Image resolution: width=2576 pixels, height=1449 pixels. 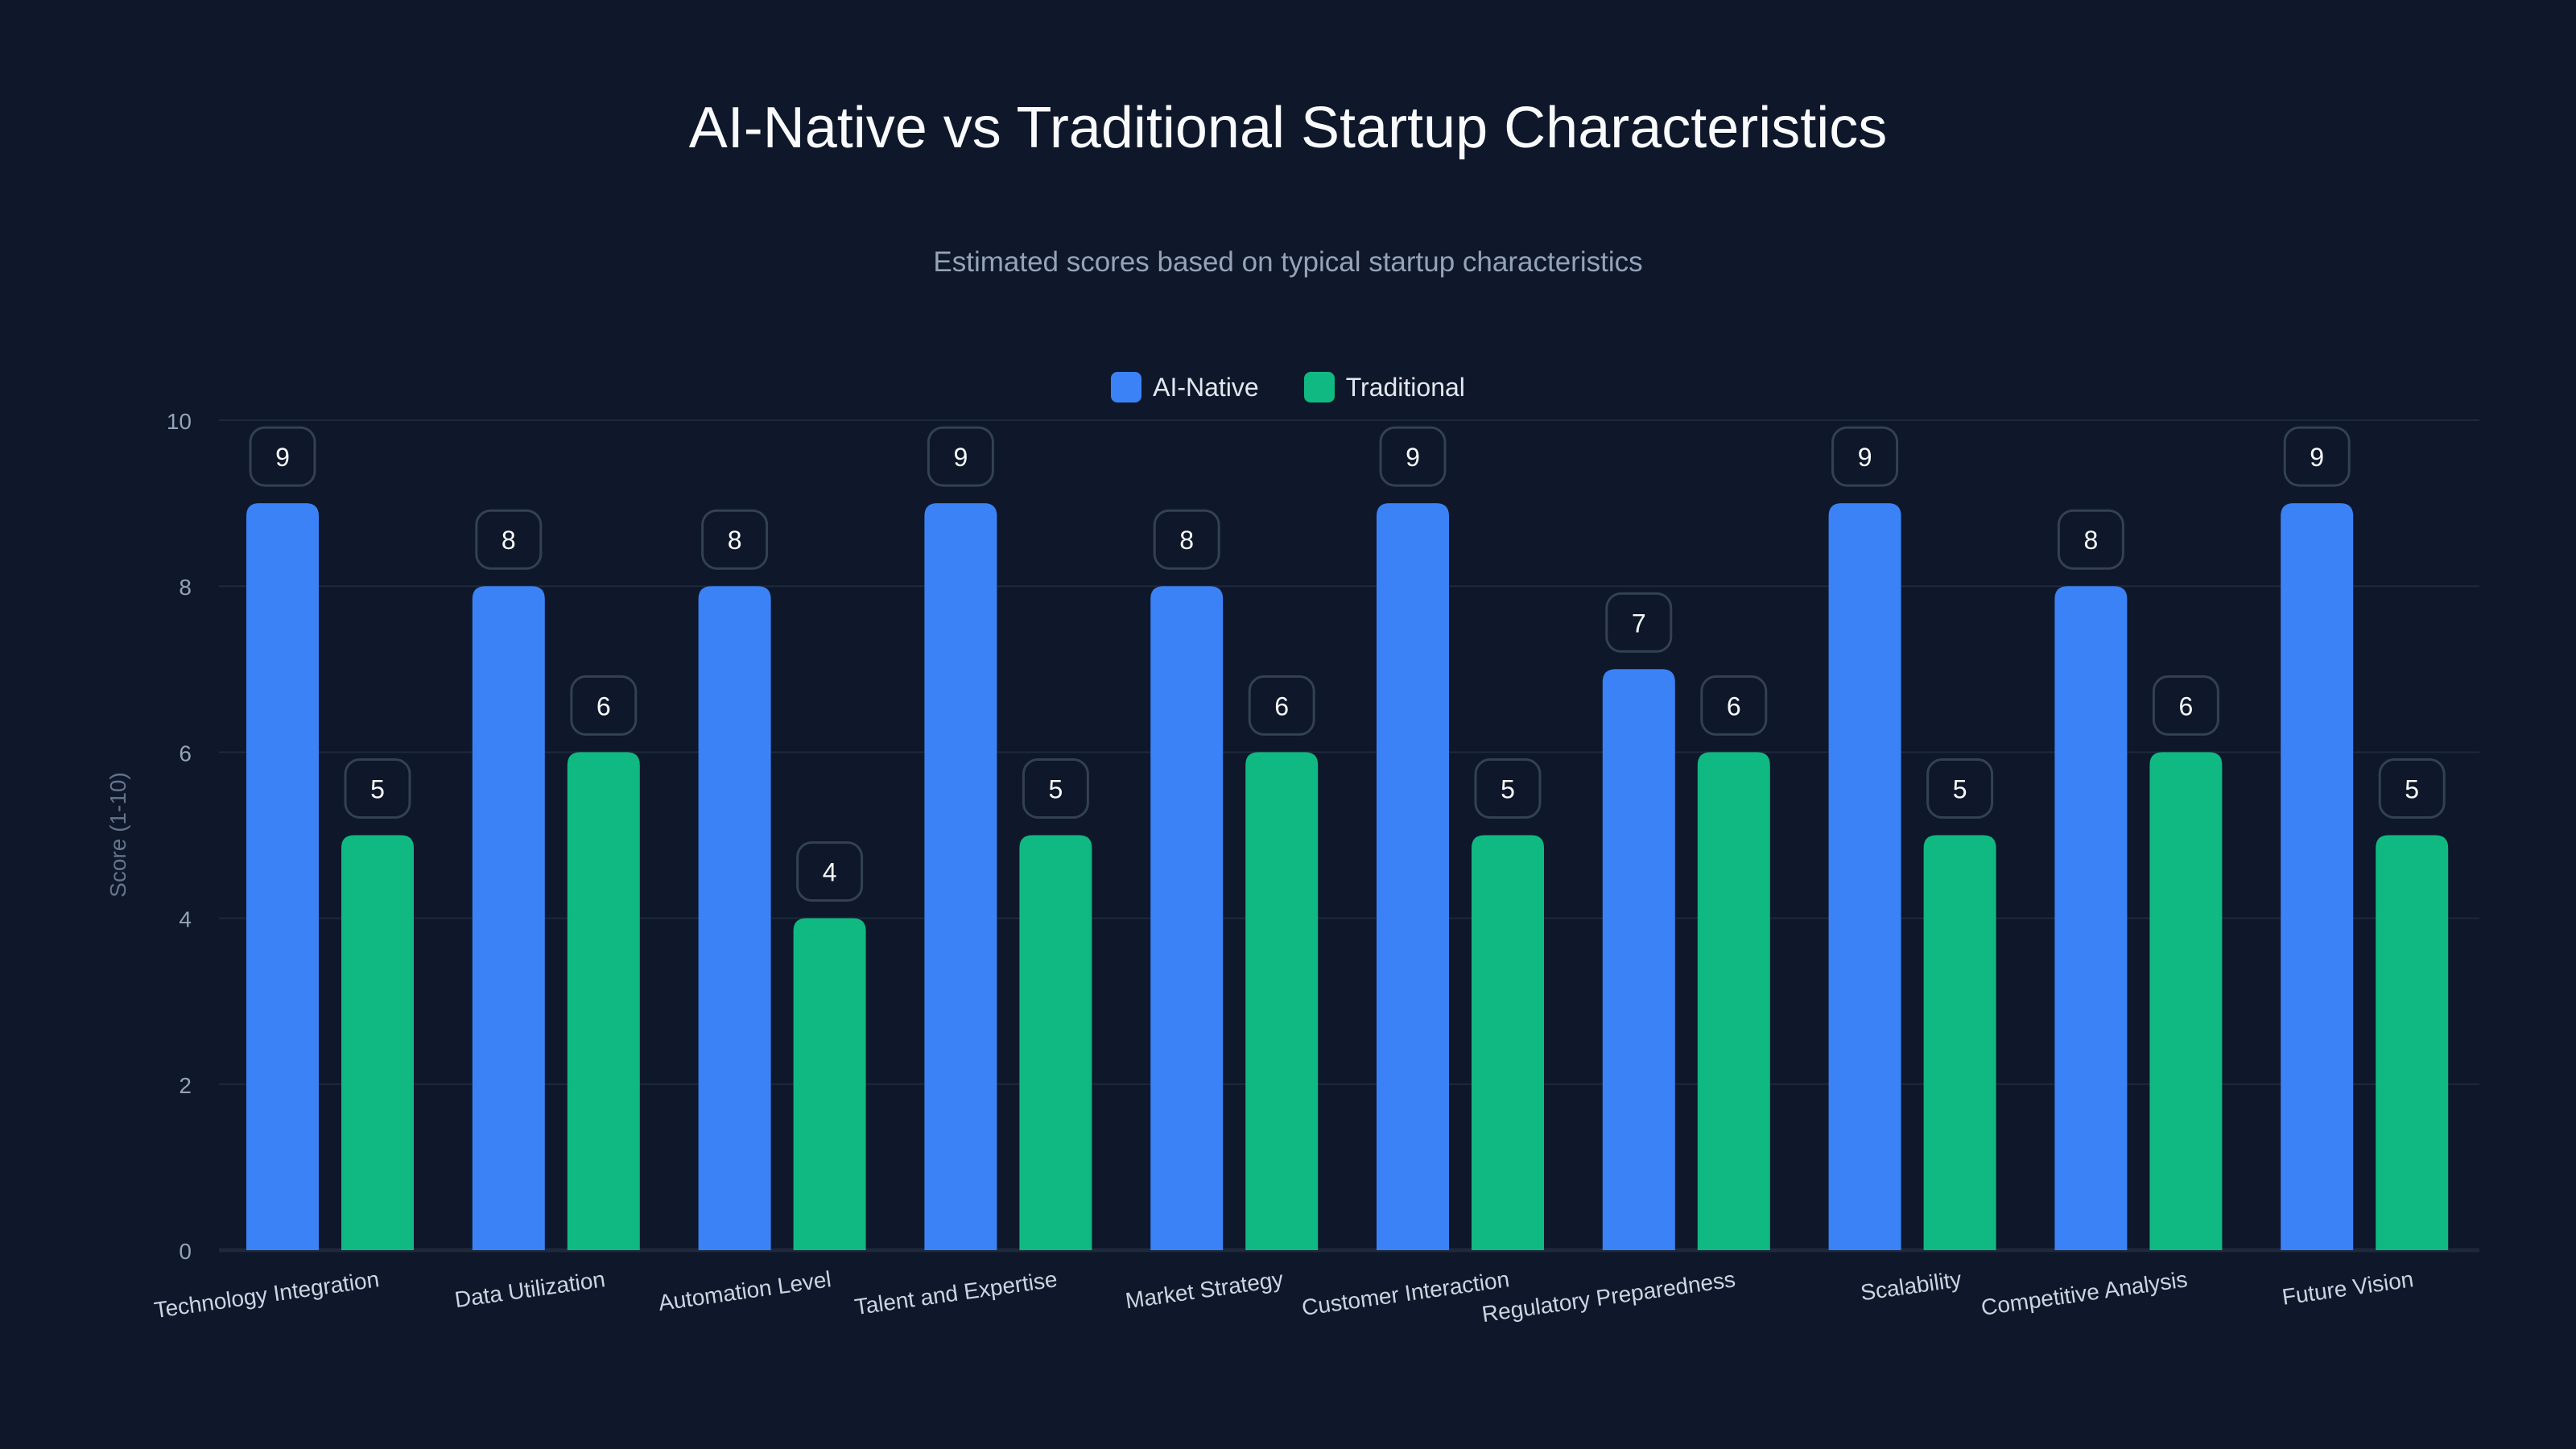 What do you see at coordinates (1126, 387) in the screenshot?
I see `legend-swatch-ai-native` at bounding box center [1126, 387].